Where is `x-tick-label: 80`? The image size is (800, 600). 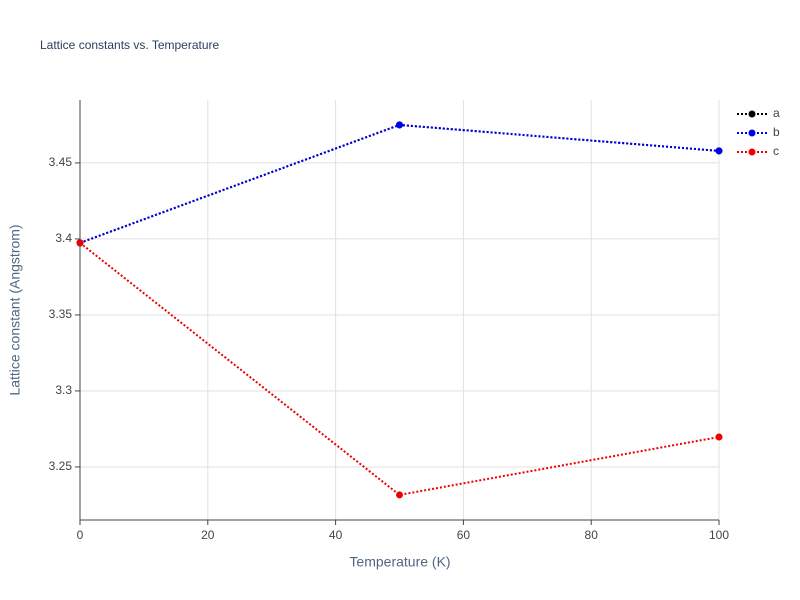 x-tick-label: 80 is located at coordinates (592, 535).